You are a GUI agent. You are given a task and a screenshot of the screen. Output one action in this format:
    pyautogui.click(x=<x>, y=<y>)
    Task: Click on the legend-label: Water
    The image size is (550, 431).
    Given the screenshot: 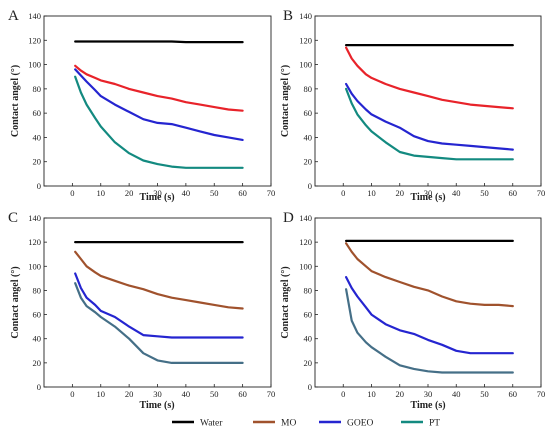 What is the action you would take?
    pyautogui.click(x=211, y=424)
    